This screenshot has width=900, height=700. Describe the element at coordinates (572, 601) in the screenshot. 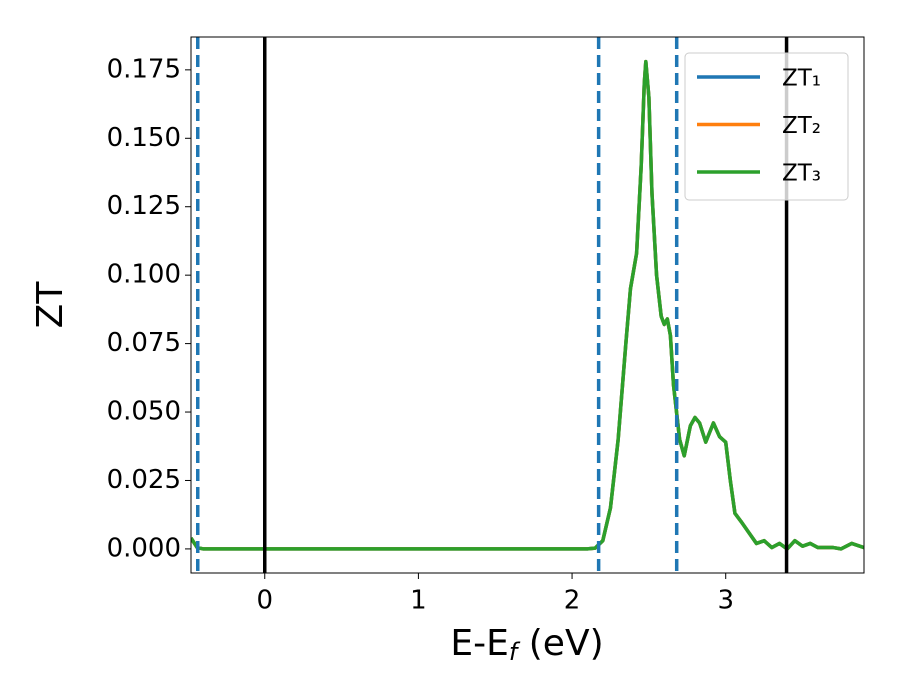

I see `x-tick-label: 2` at that location.